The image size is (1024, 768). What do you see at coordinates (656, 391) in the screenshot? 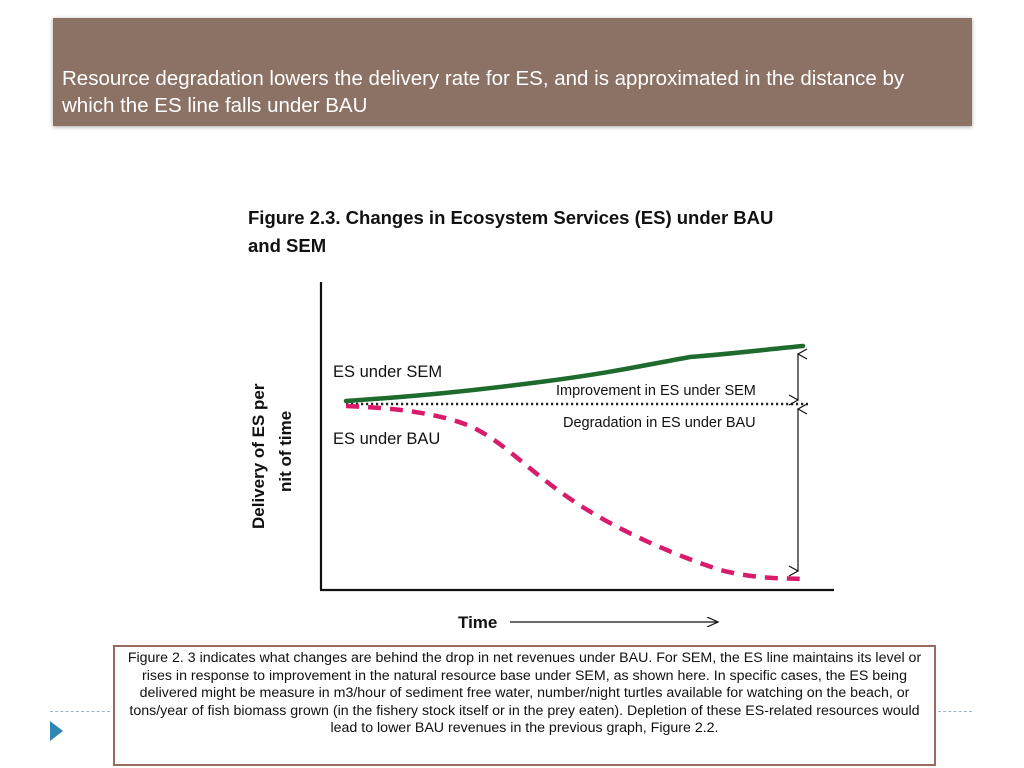
I see `improvement-label: Improvement in ES under SEM` at bounding box center [656, 391].